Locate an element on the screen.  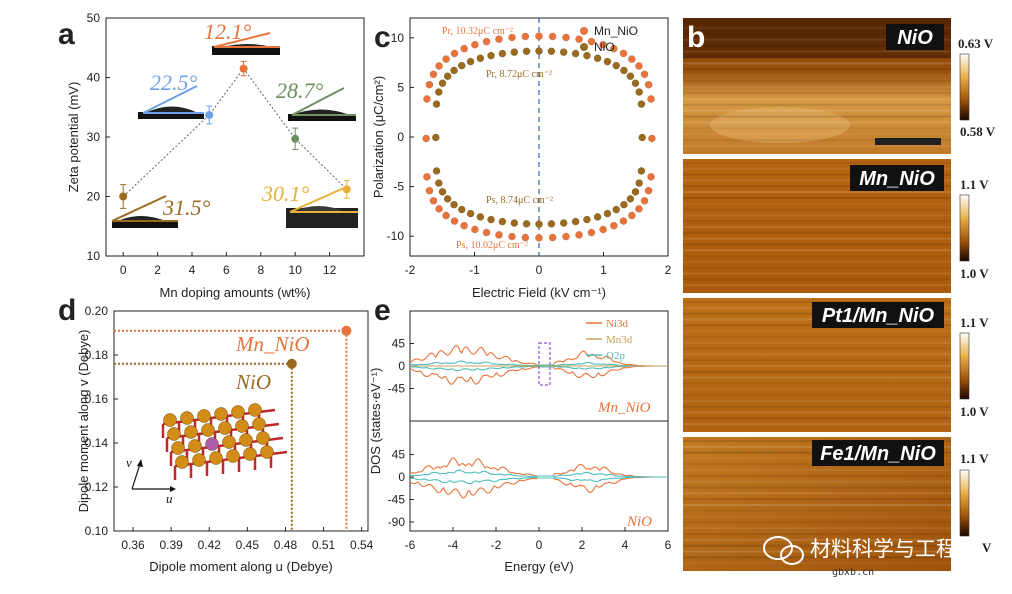
a-ytick-label: 40 is located at coordinates (94, 78).